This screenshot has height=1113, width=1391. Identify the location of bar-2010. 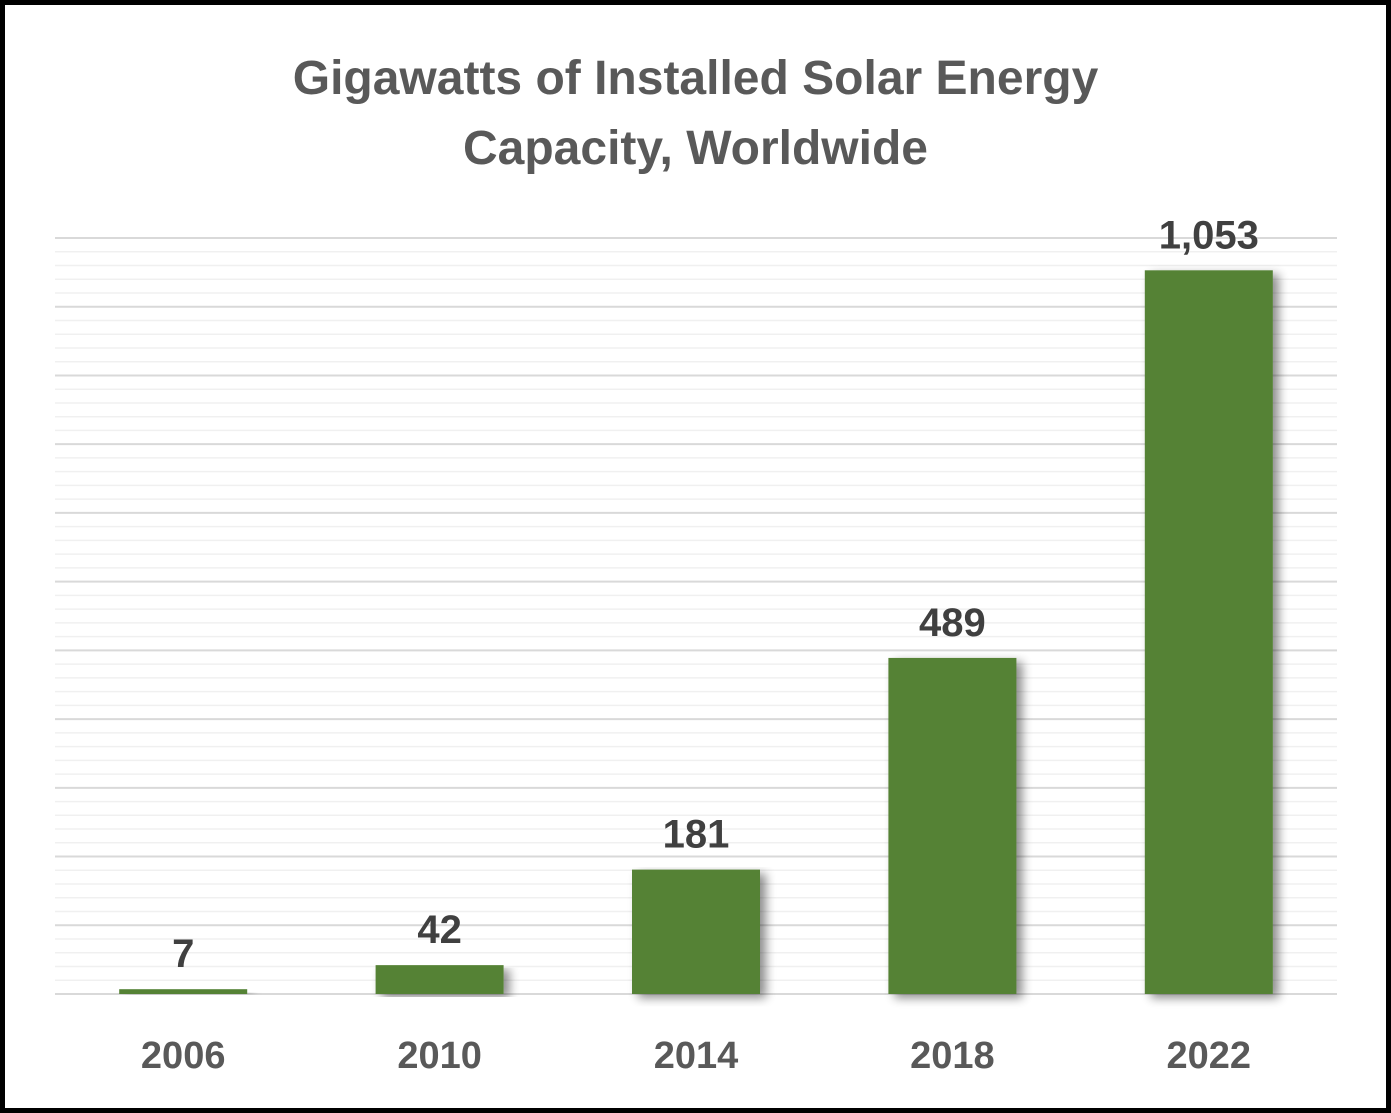
(439, 979).